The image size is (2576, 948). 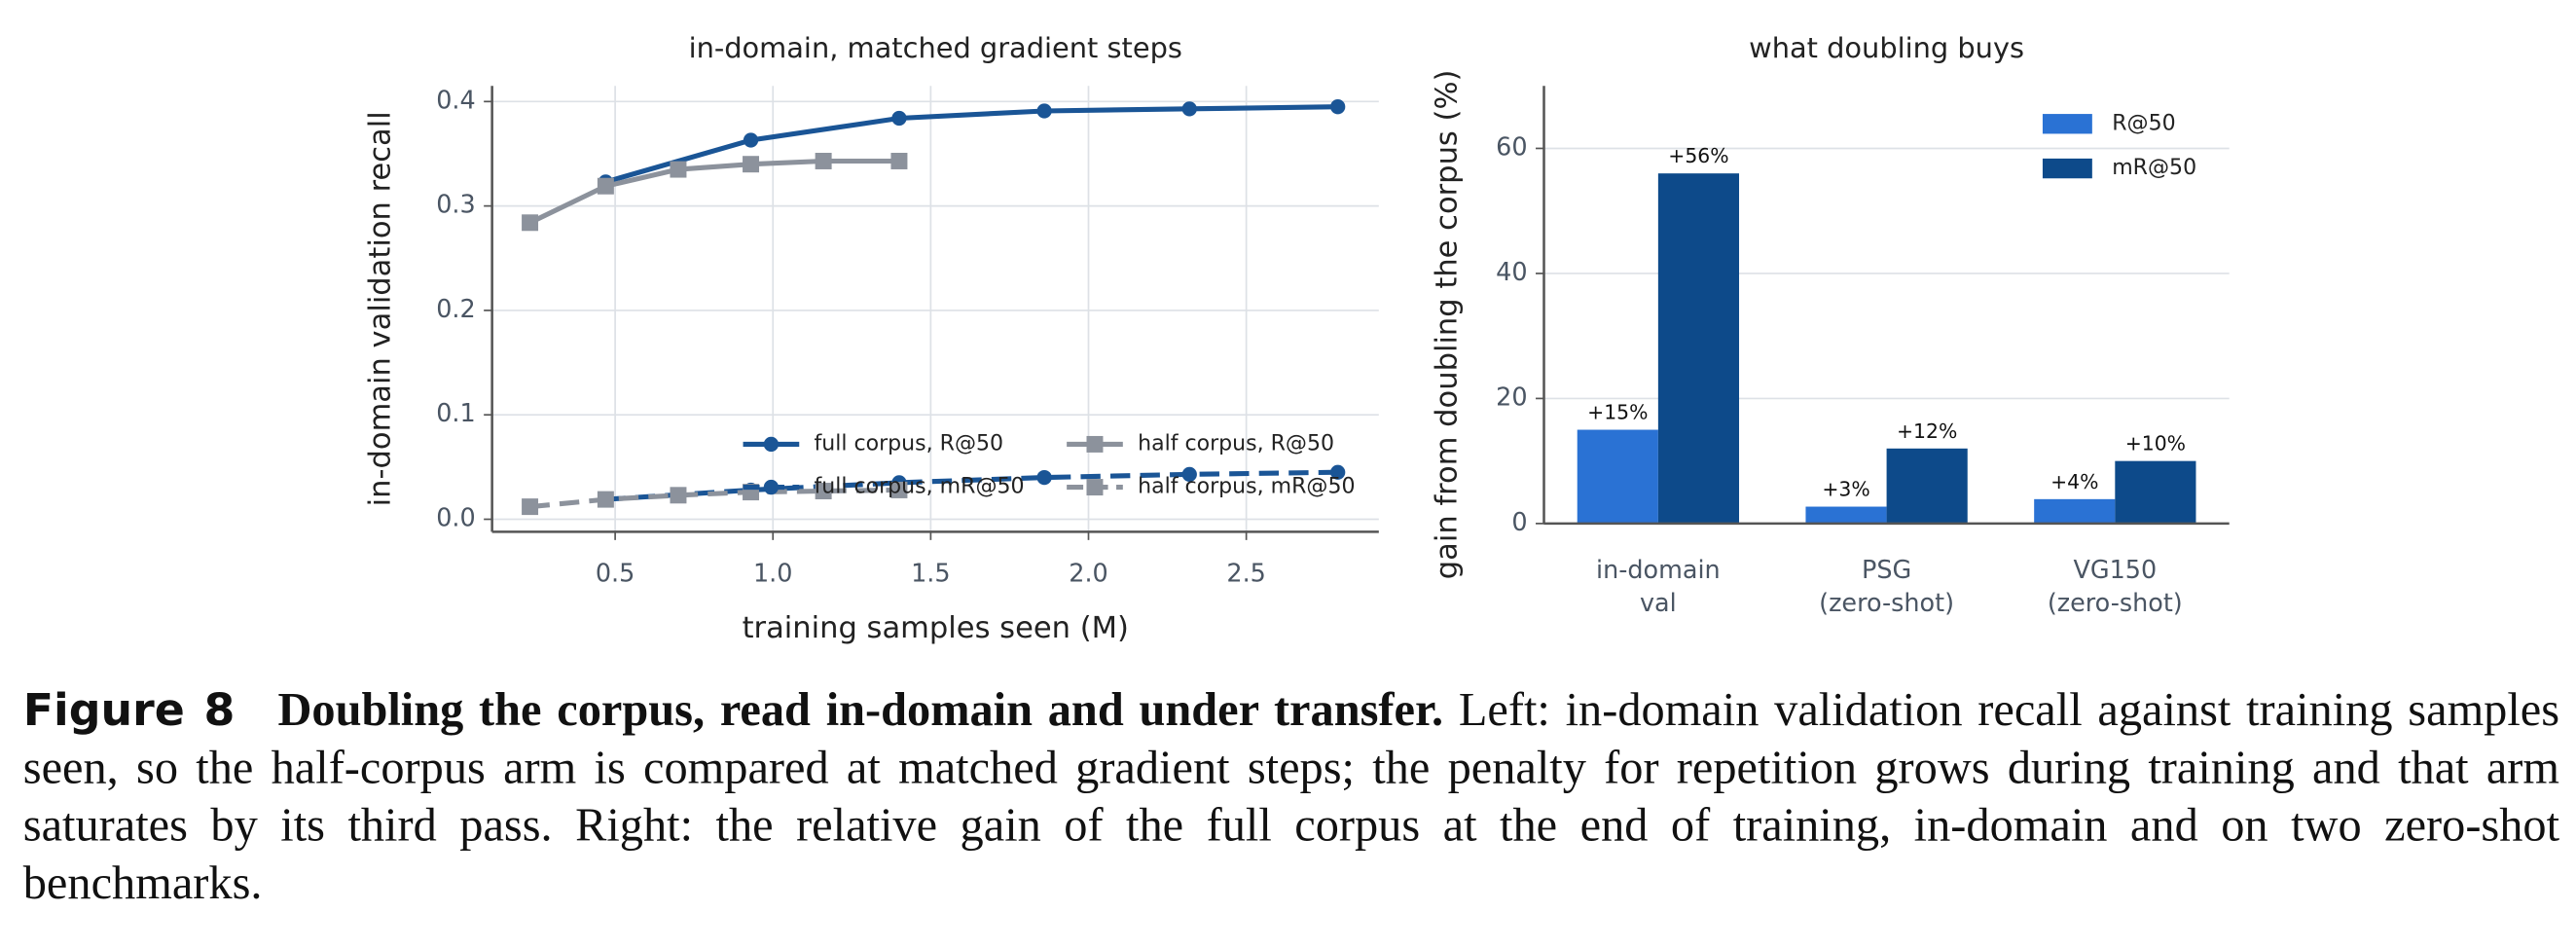 What do you see at coordinates (2115, 587) in the screenshot?
I see `x-tick-label: VG150 (zero-shot)` at bounding box center [2115, 587].